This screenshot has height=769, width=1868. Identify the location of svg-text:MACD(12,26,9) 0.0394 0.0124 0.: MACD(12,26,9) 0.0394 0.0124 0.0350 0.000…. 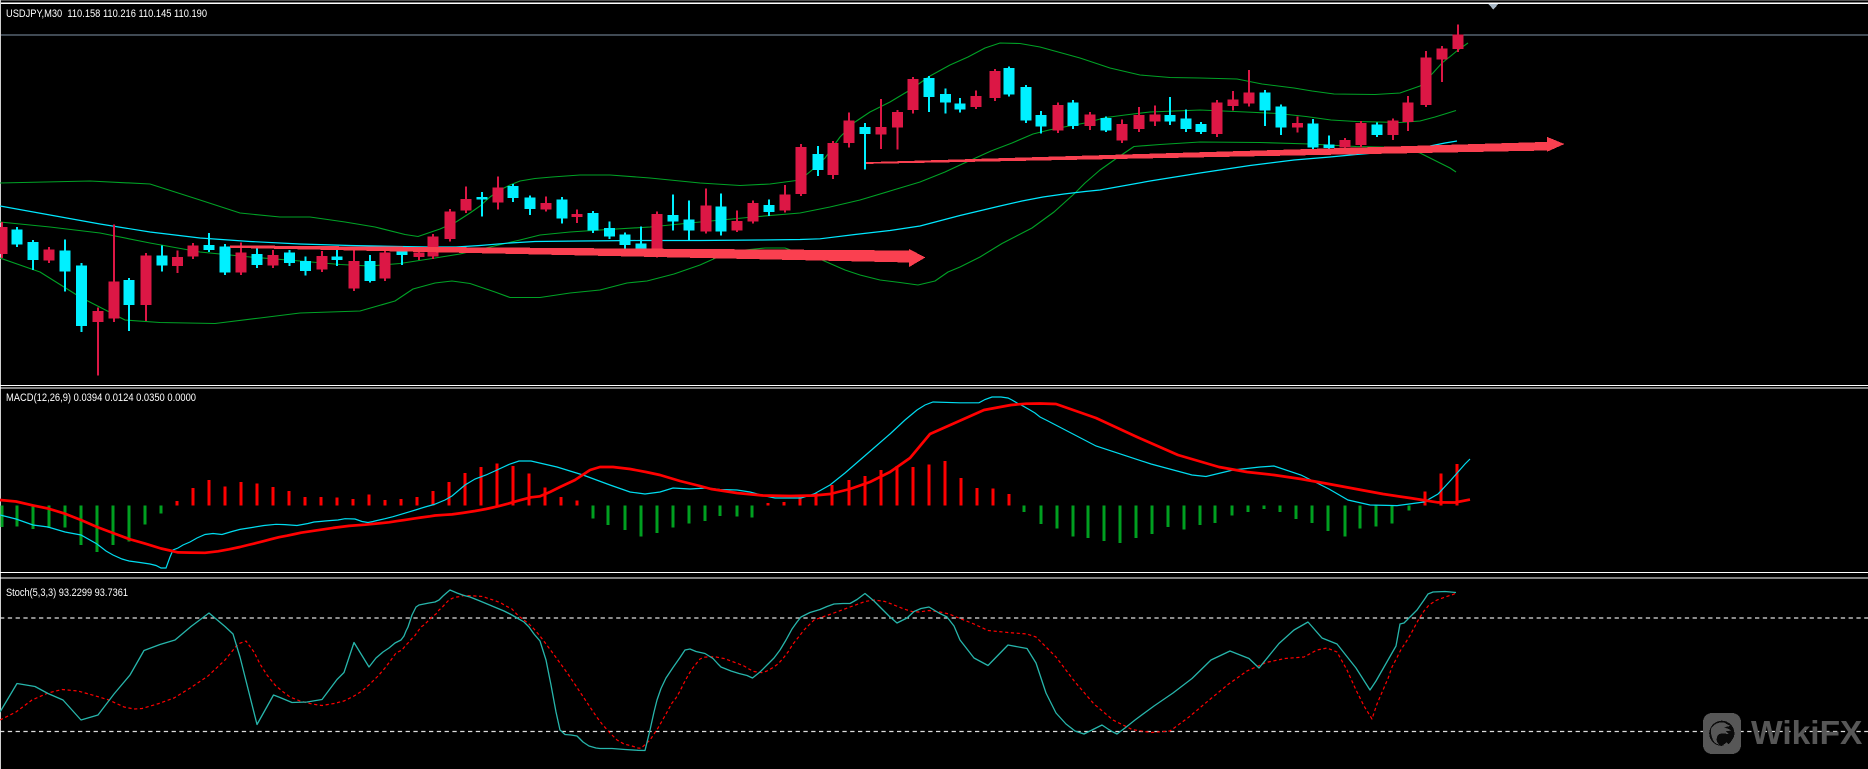
(101, 398).